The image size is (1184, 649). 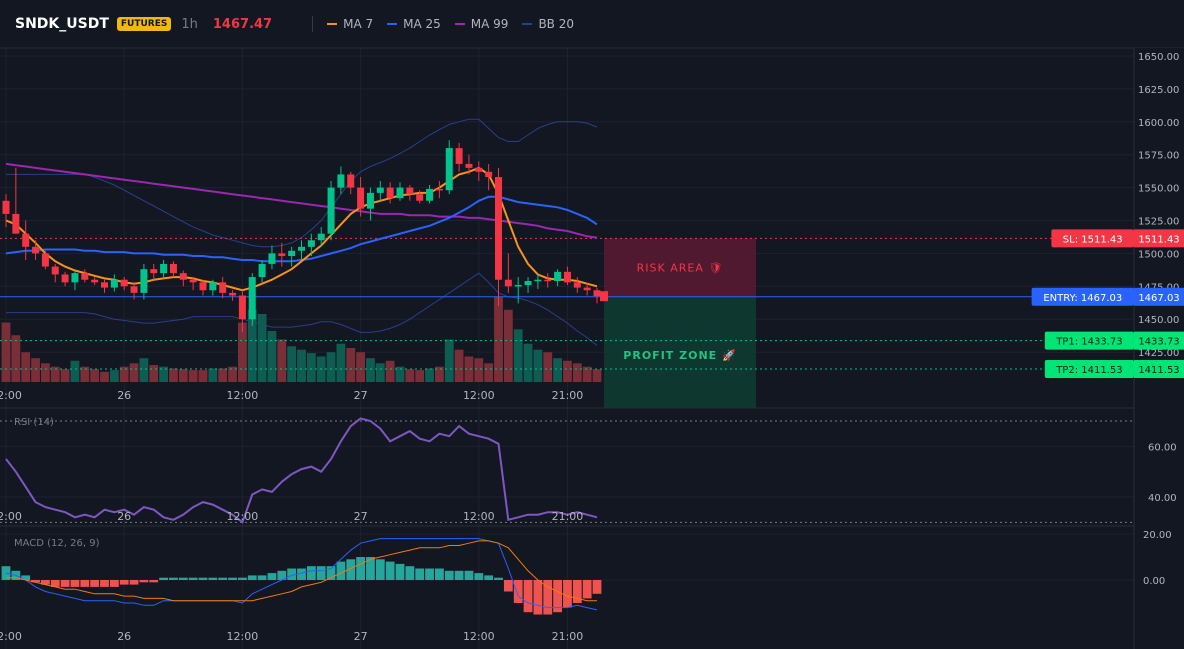 I want to click on legend-ma7: MA 7, so click(x=350, y=24).